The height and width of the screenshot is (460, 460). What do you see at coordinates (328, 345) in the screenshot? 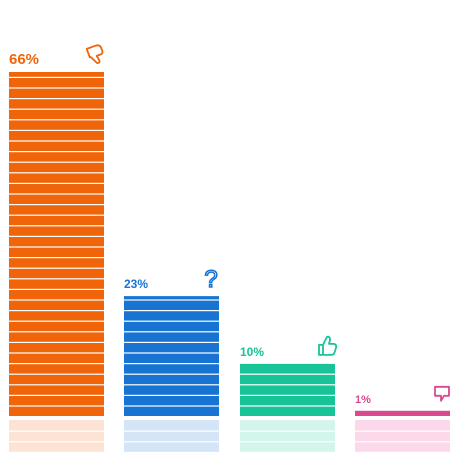
I see `thumbs-up-icon` at bounding box center [328, 345].